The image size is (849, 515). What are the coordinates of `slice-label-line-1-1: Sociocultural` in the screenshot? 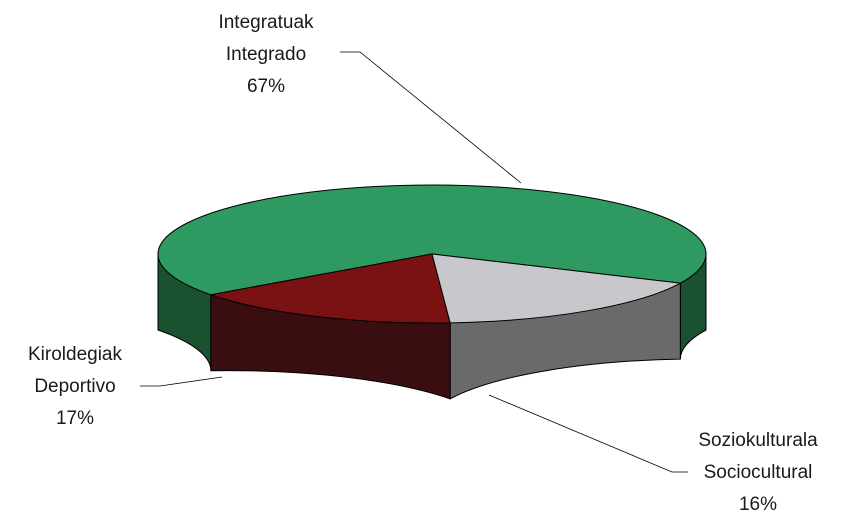 It's located at (758, 472).